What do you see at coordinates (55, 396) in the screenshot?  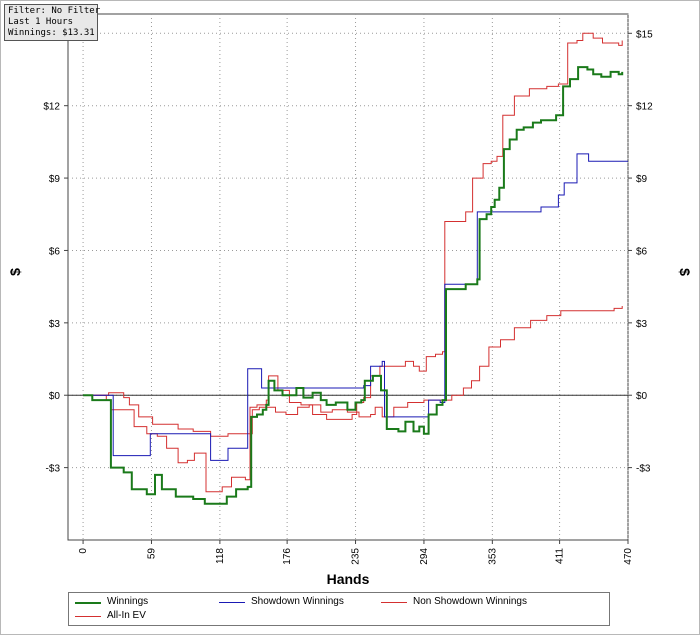 I see `y-tick-label-left: $0` at bounding box center [55, 396].